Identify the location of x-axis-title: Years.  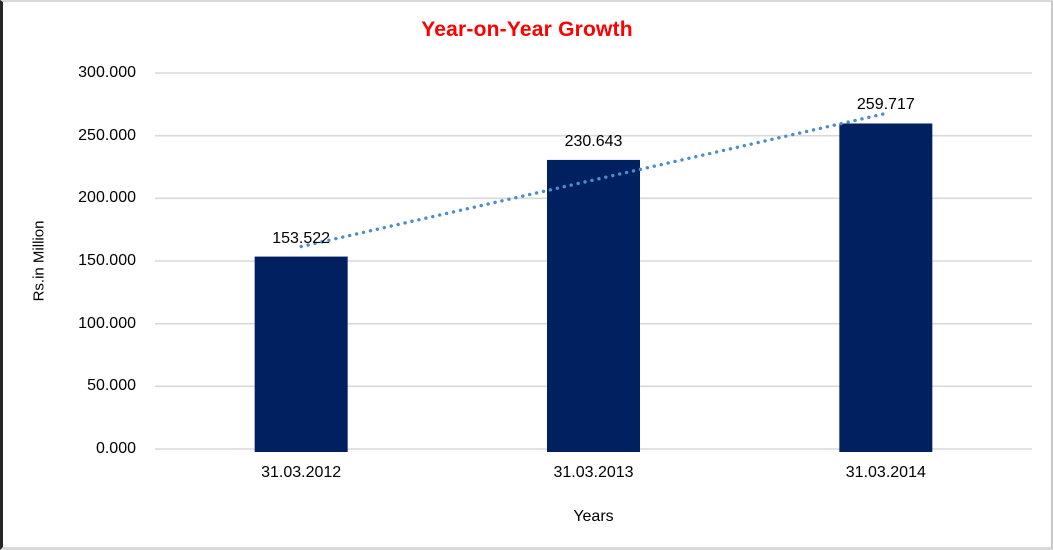
(593, 516).